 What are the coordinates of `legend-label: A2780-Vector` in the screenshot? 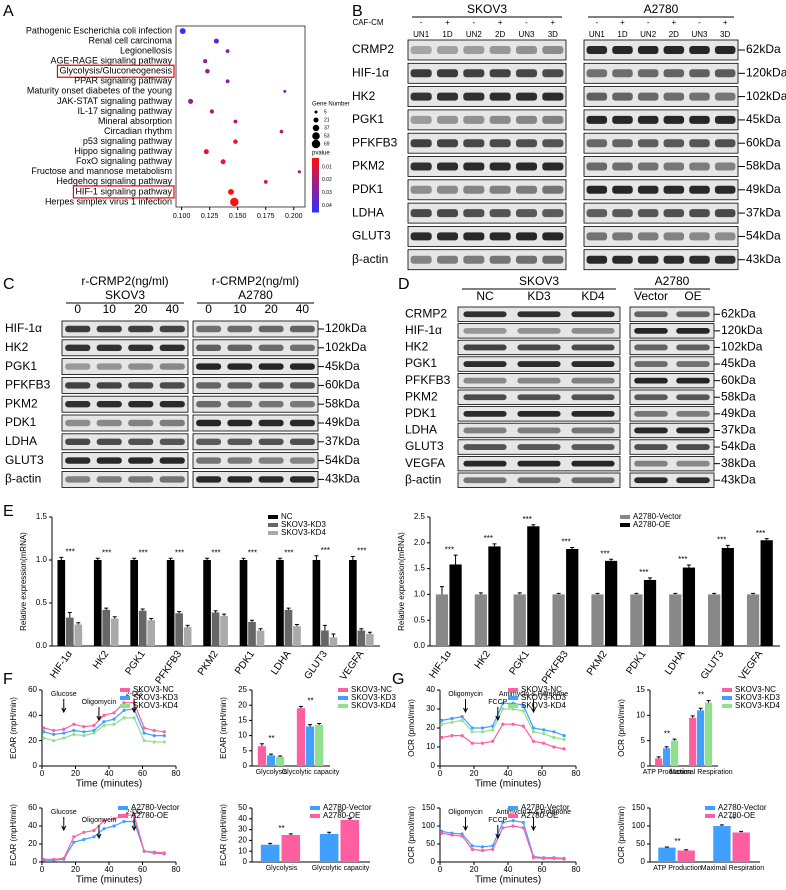 It's located at (155, 807).